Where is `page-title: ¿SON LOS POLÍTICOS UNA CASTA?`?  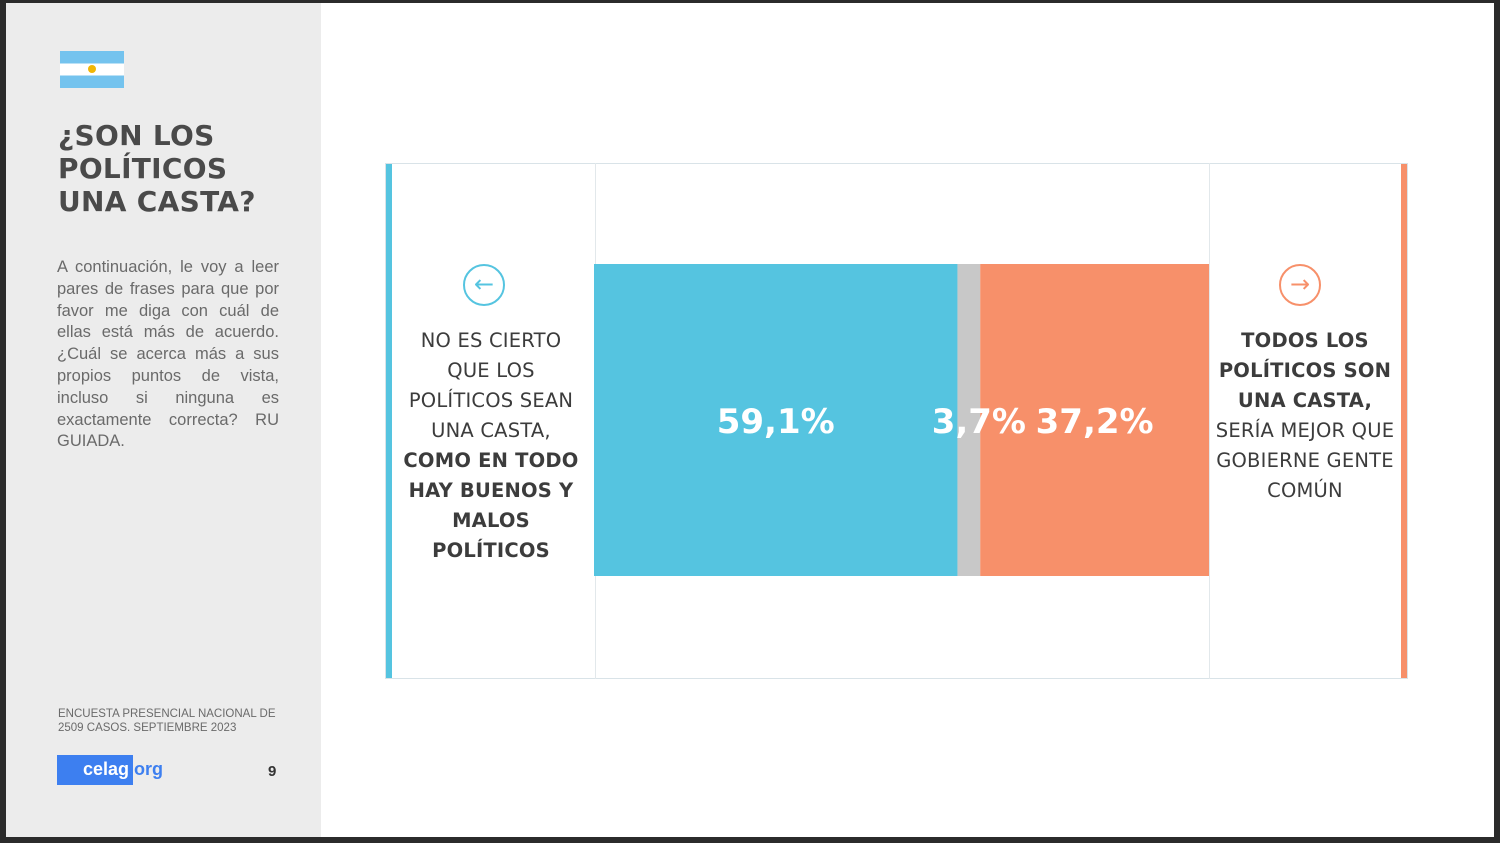 page-title: ¿SON LOS POLÍTICOS UNA CASTA? is located at coordinates (183, 168).